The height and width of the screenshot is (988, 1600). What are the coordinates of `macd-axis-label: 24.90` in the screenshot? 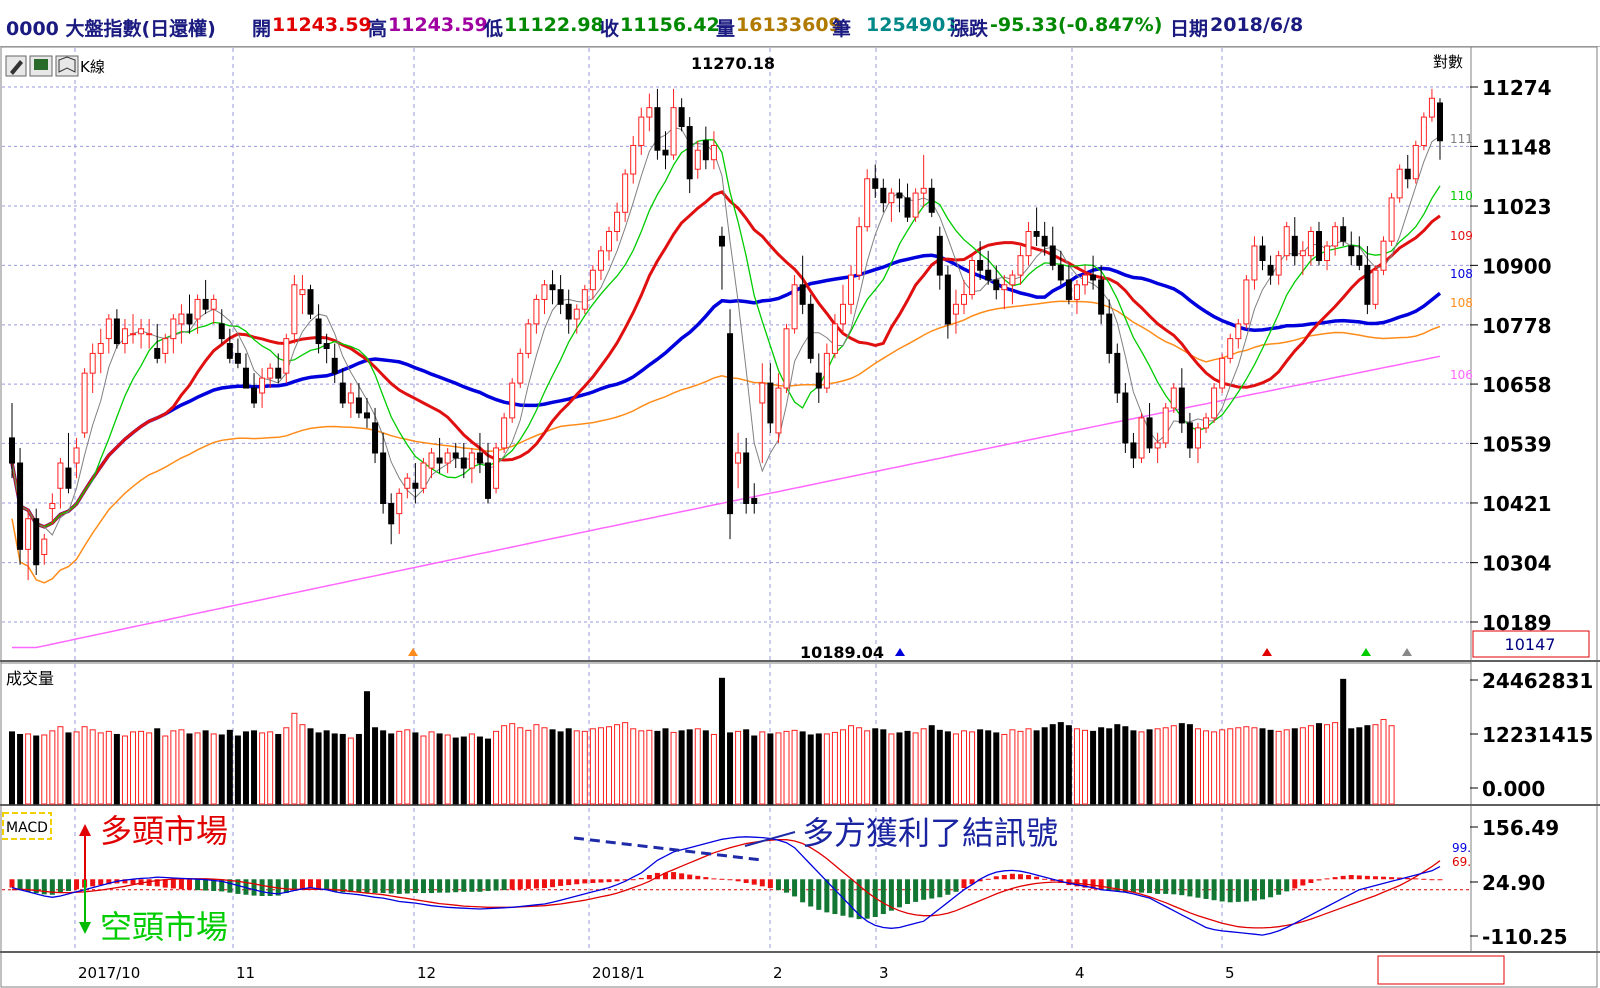 It's located at (1513, 883).